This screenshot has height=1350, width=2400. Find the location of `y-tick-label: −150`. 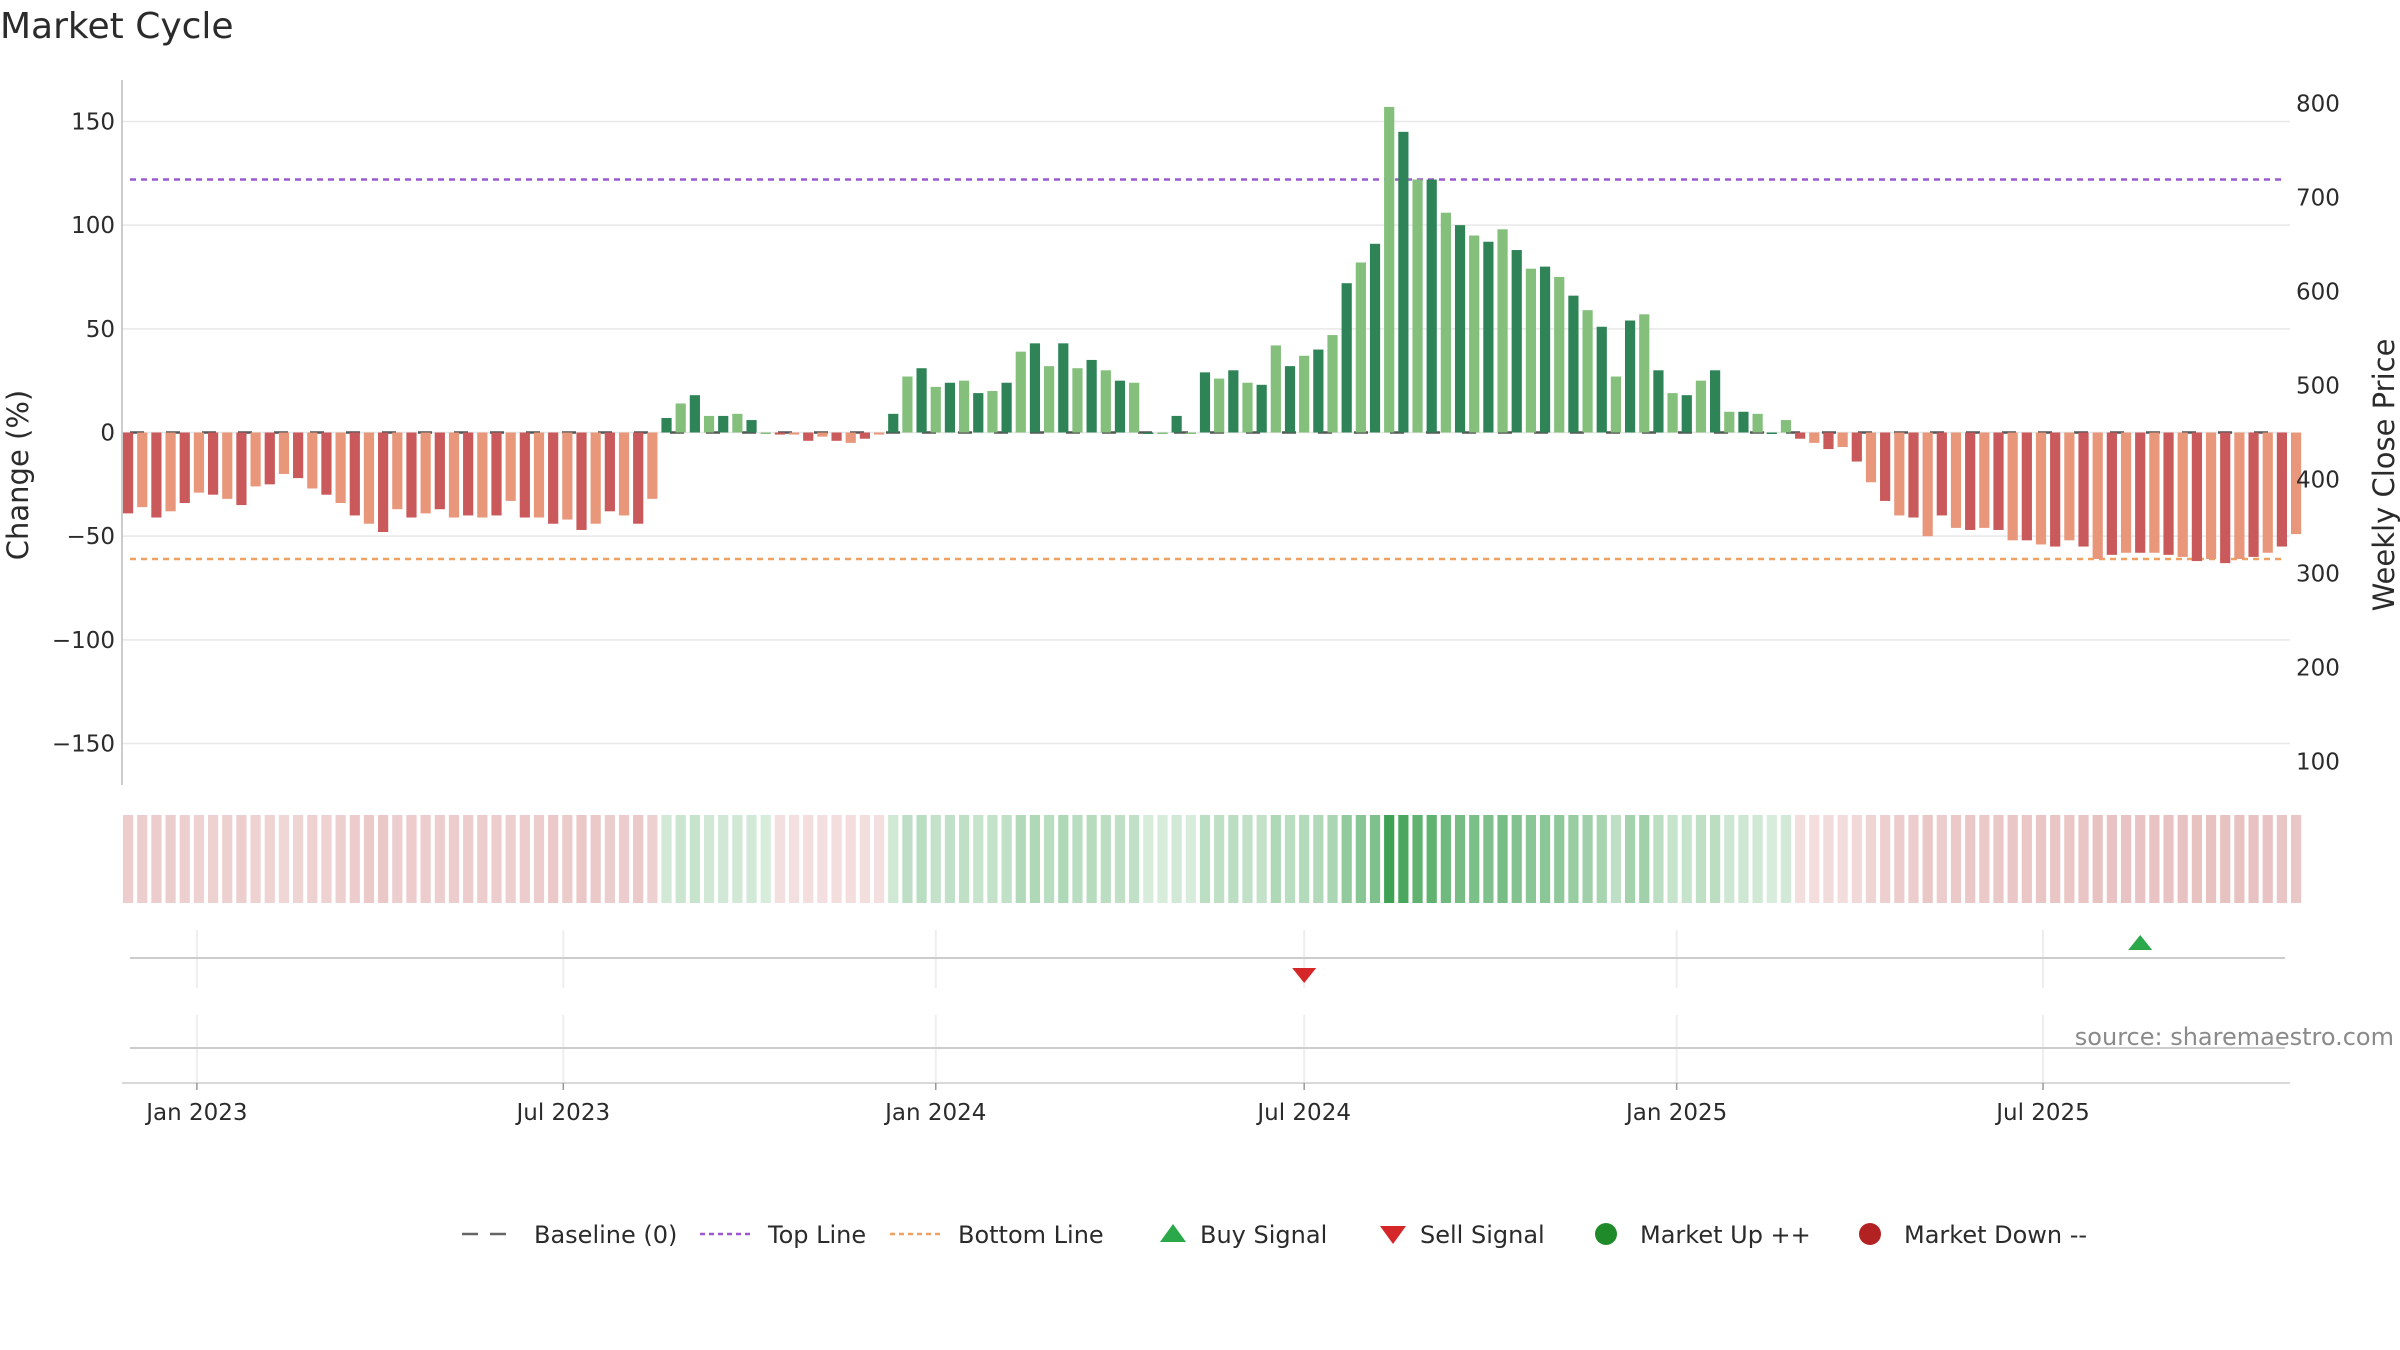

y-tick-label: −150 is located at coordinates (83, 745).